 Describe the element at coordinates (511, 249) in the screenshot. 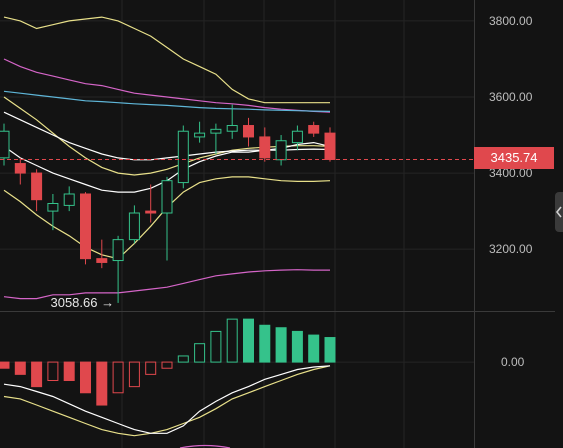

I see `y-tick-label-3: 3200.00` at that location.